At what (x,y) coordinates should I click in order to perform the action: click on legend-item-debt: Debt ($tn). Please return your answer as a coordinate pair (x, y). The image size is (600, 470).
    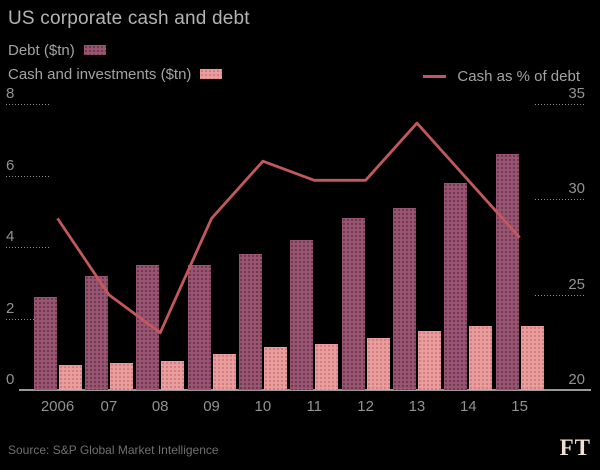
    Looking at the image, I should click on (57, 50).